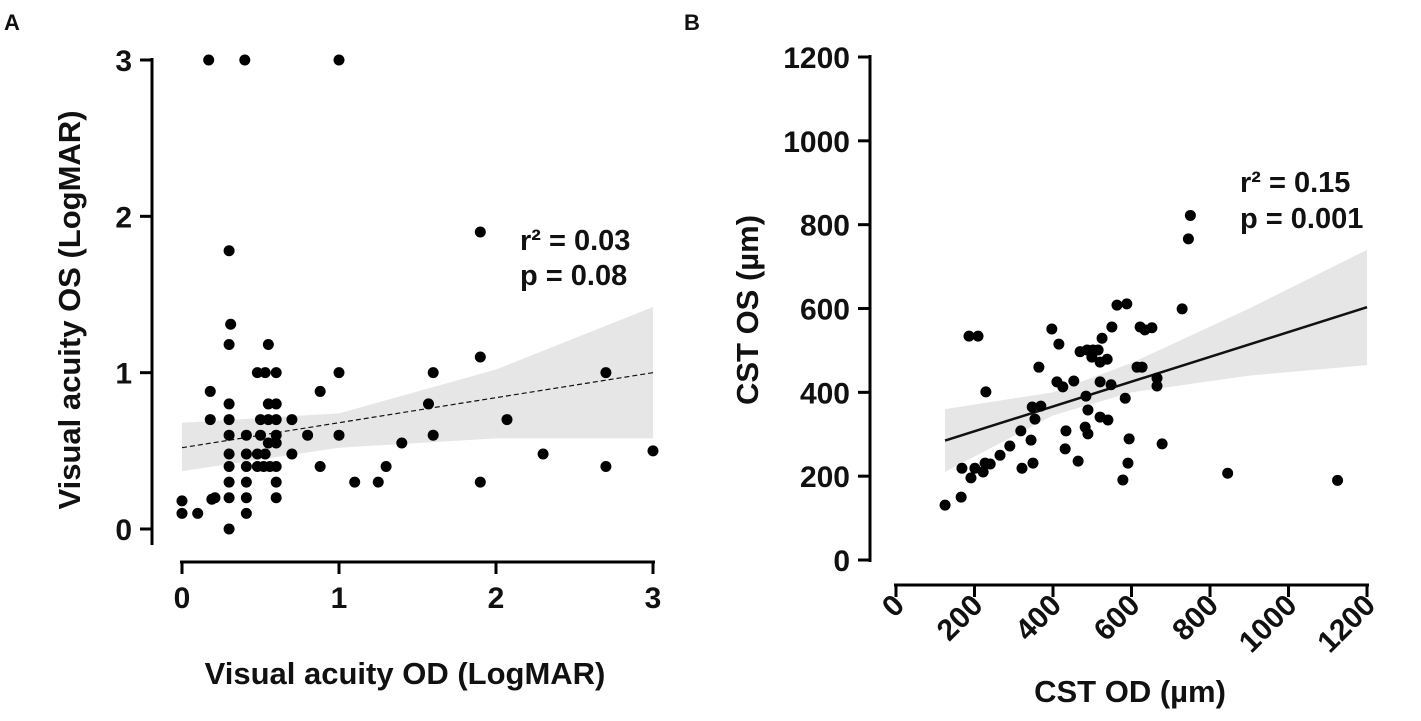  Describe the element at coordinates (417, 389) in the screenshot. I see `confidence-band` at that location.